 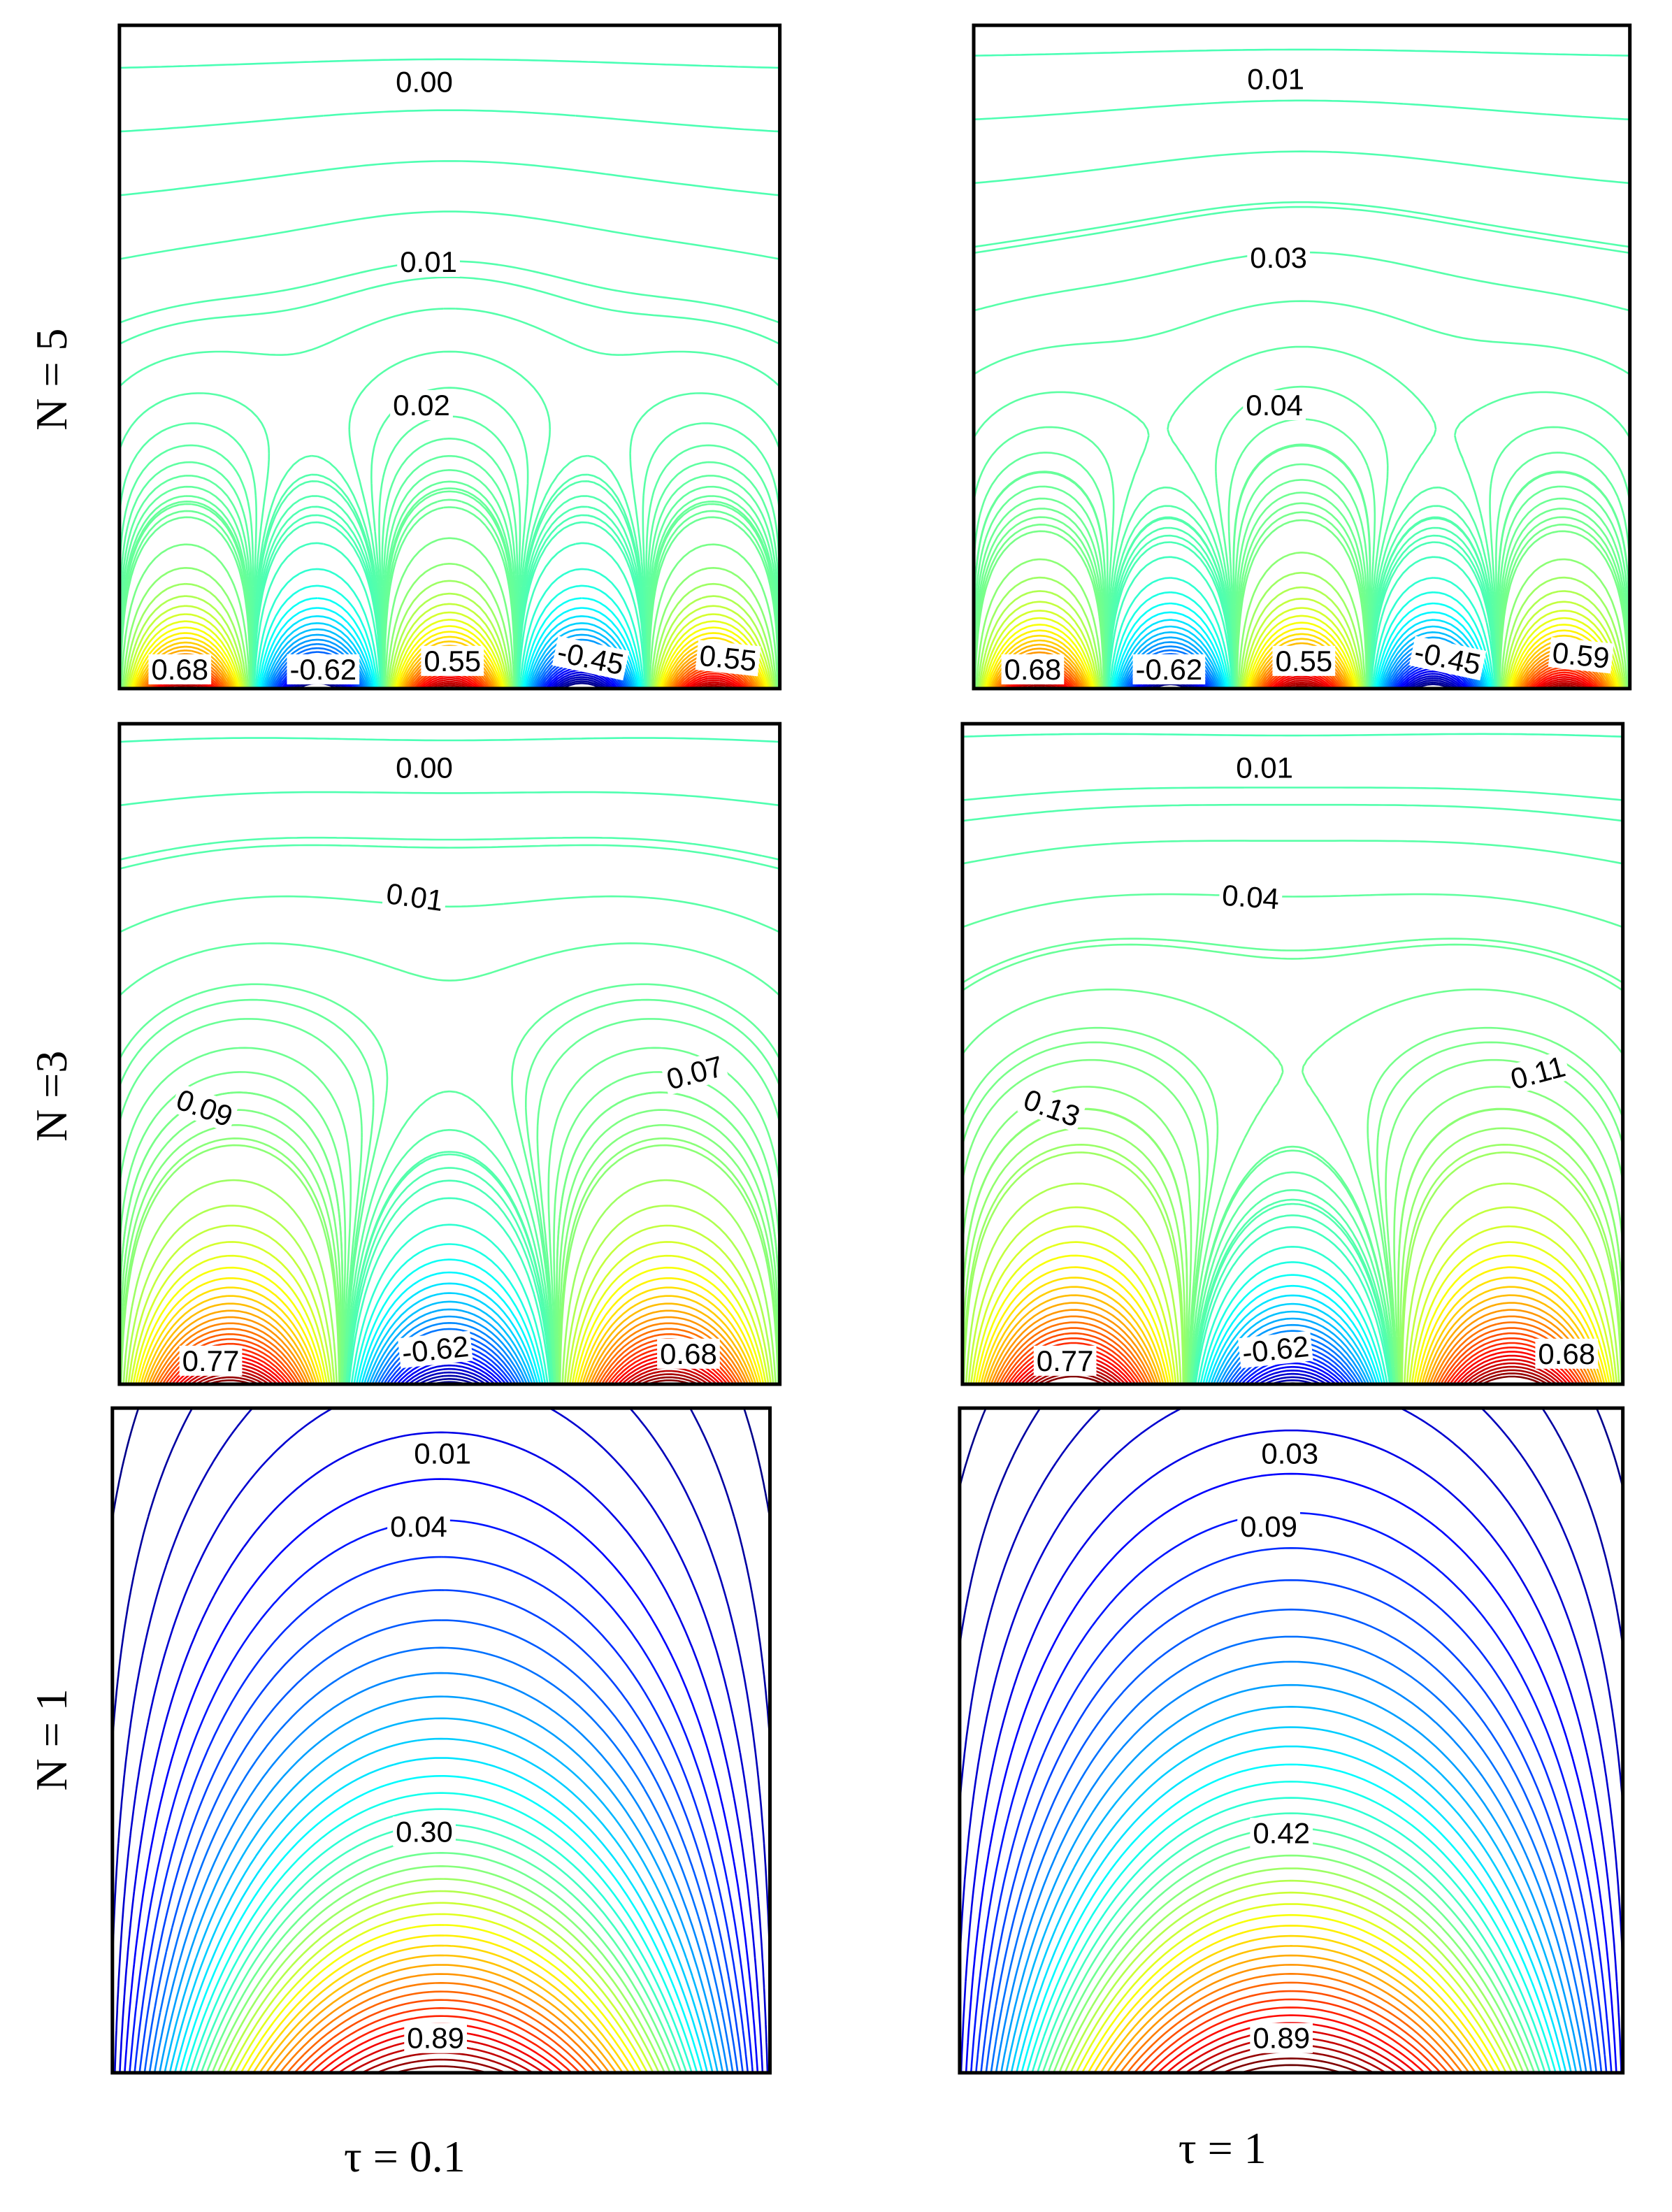 I want to click on contour-label: 0.03, so click(x=1290, y=1453).